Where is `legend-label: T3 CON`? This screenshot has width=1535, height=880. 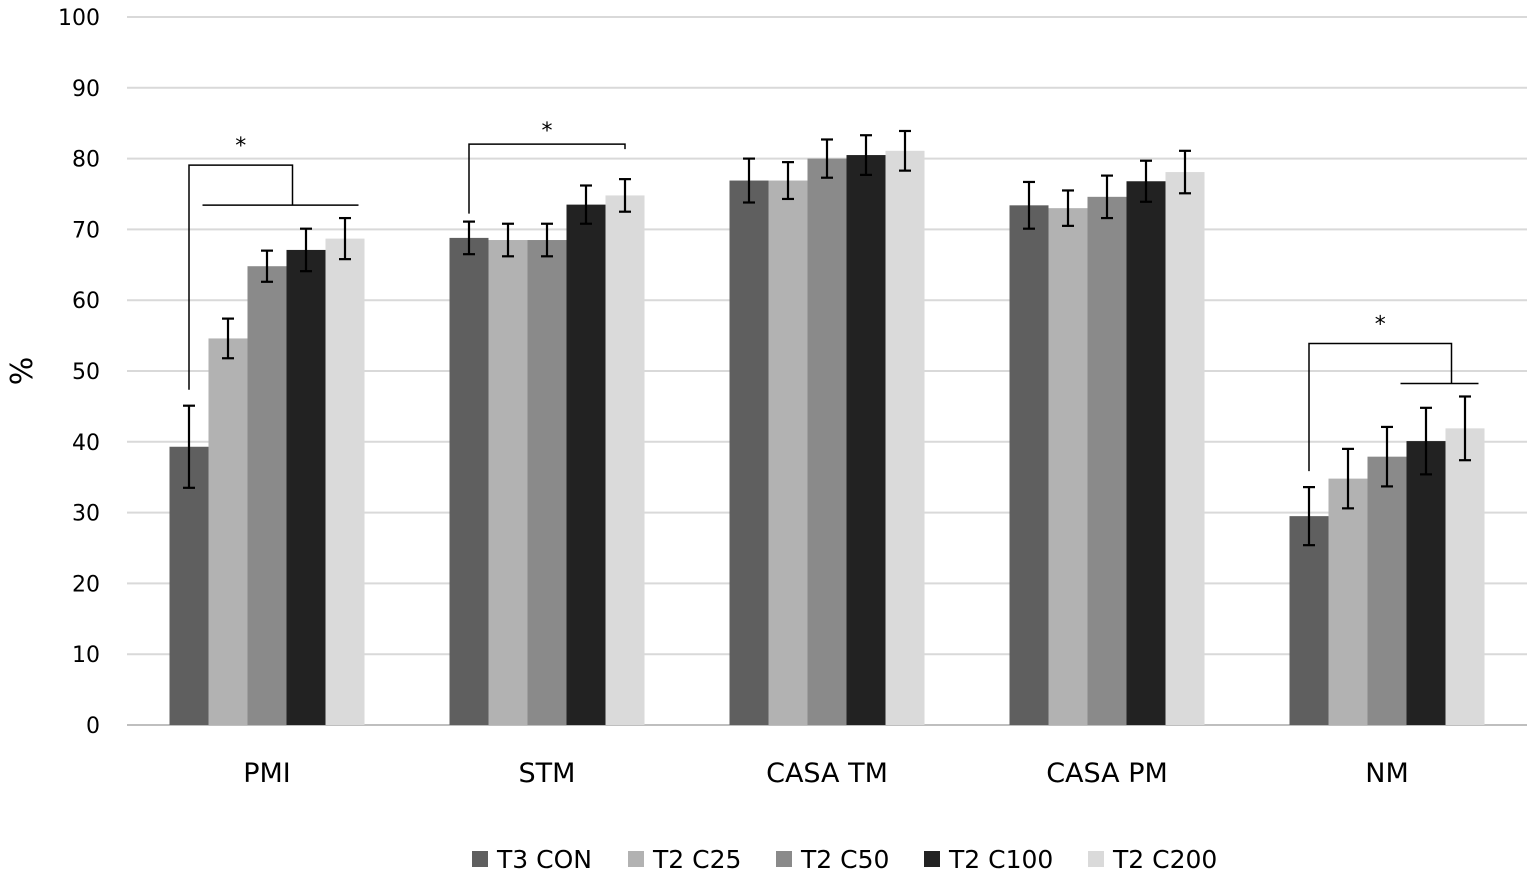 legend-label: T3 CON is located at coordinates (544, 859).